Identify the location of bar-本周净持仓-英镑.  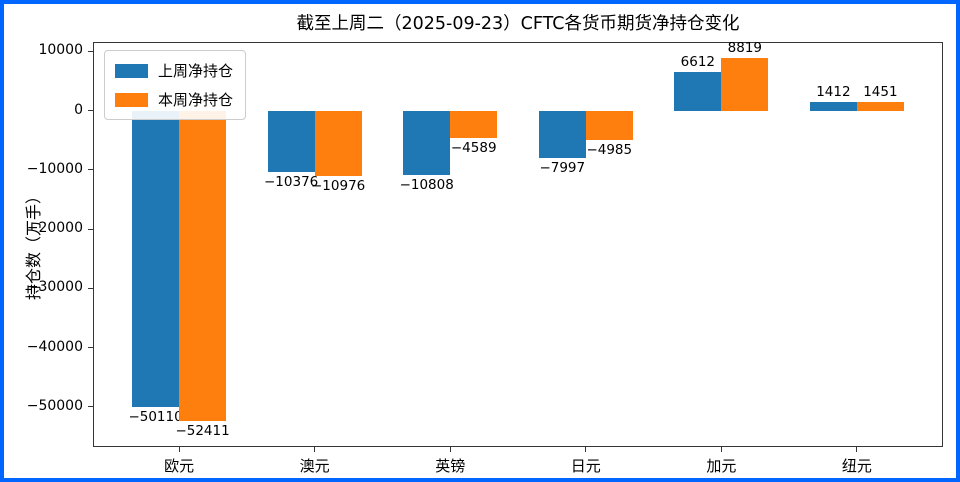
(474, 124).